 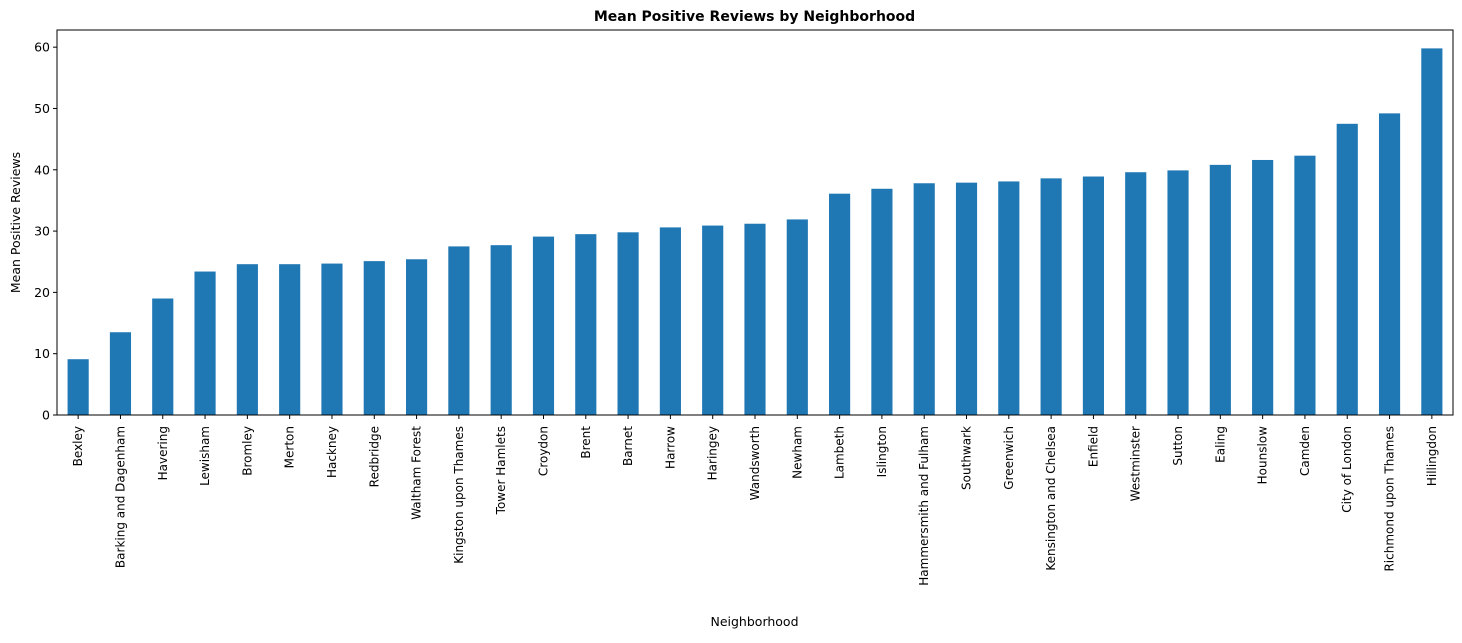 What do you see at coordinates (42, 108) in the screenshot?
I see `y-tick-label: 50` at bounding box center [42, 108].